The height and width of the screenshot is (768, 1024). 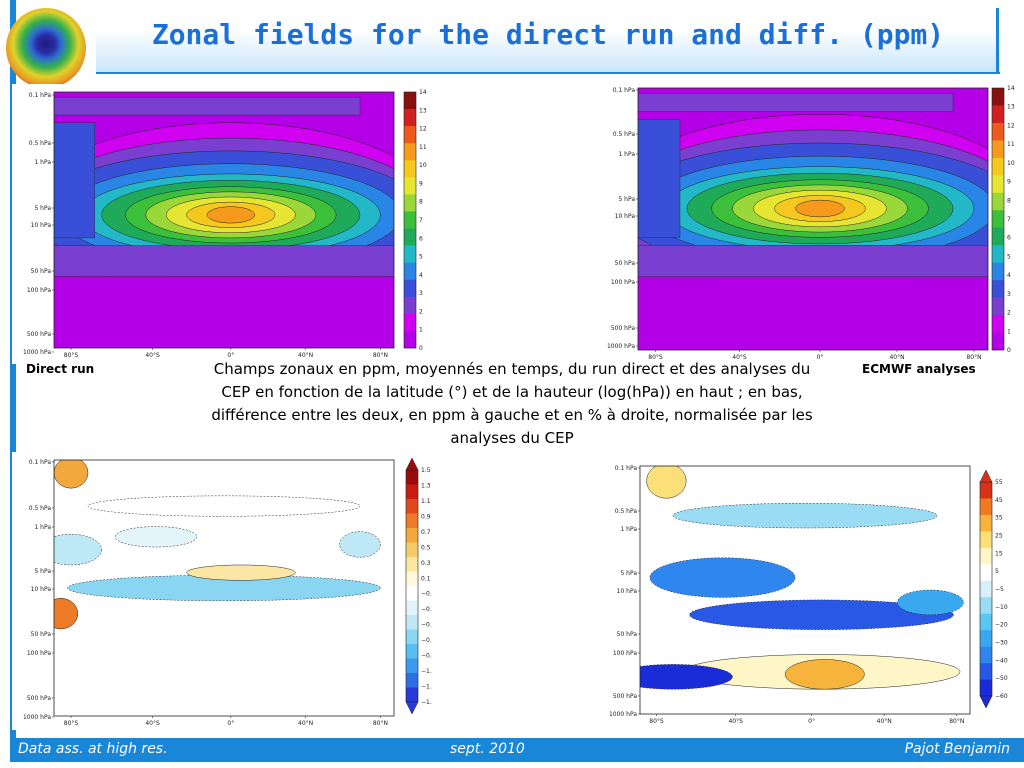 What do you see at coordinates (997, 40) in the screenshot?
I see `title-vertical-rule` at bounding box center [997, 40].